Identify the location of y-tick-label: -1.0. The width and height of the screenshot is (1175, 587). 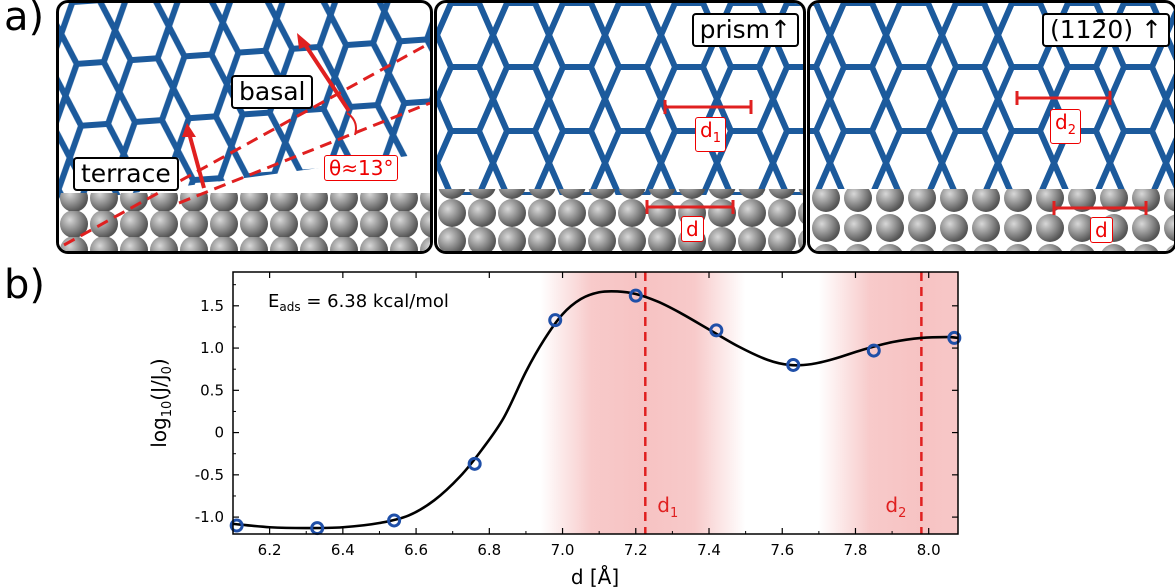
(209, 517).